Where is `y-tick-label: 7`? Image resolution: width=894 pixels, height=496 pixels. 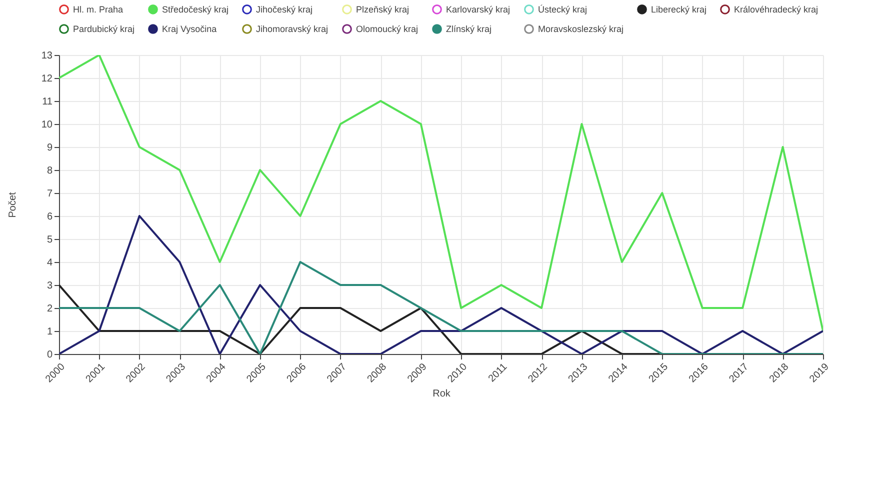
y-tick-label: 7 is located at coordinates (49, 194).